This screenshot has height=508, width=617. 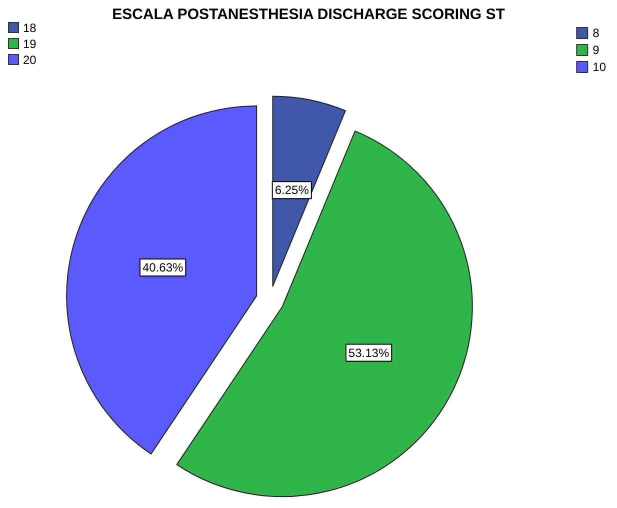 What do you see at coordinates (596, 33) in the screenshot?
I see `legend-label: 8` at bounding box center [596, 33].